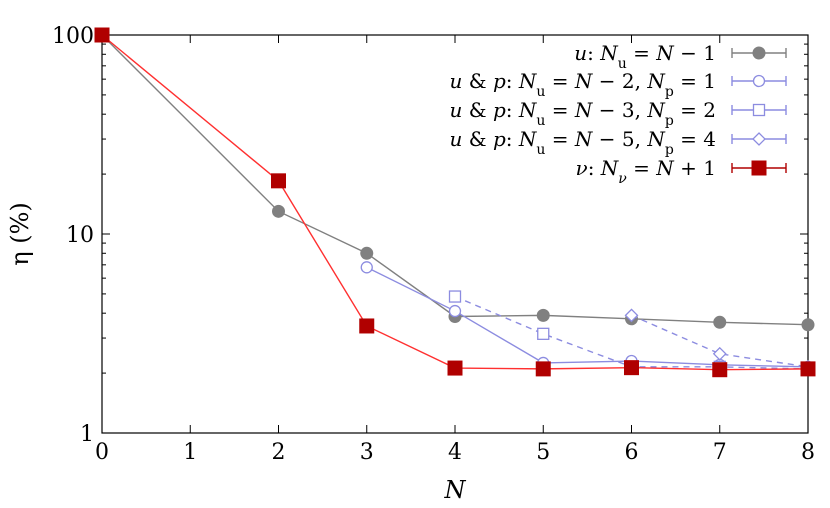 The width and height of the screenshot is (830, 508). Describe the element at coordinates (543, 452) in the screenshot. I see `x-tick-label: 5` at that location.